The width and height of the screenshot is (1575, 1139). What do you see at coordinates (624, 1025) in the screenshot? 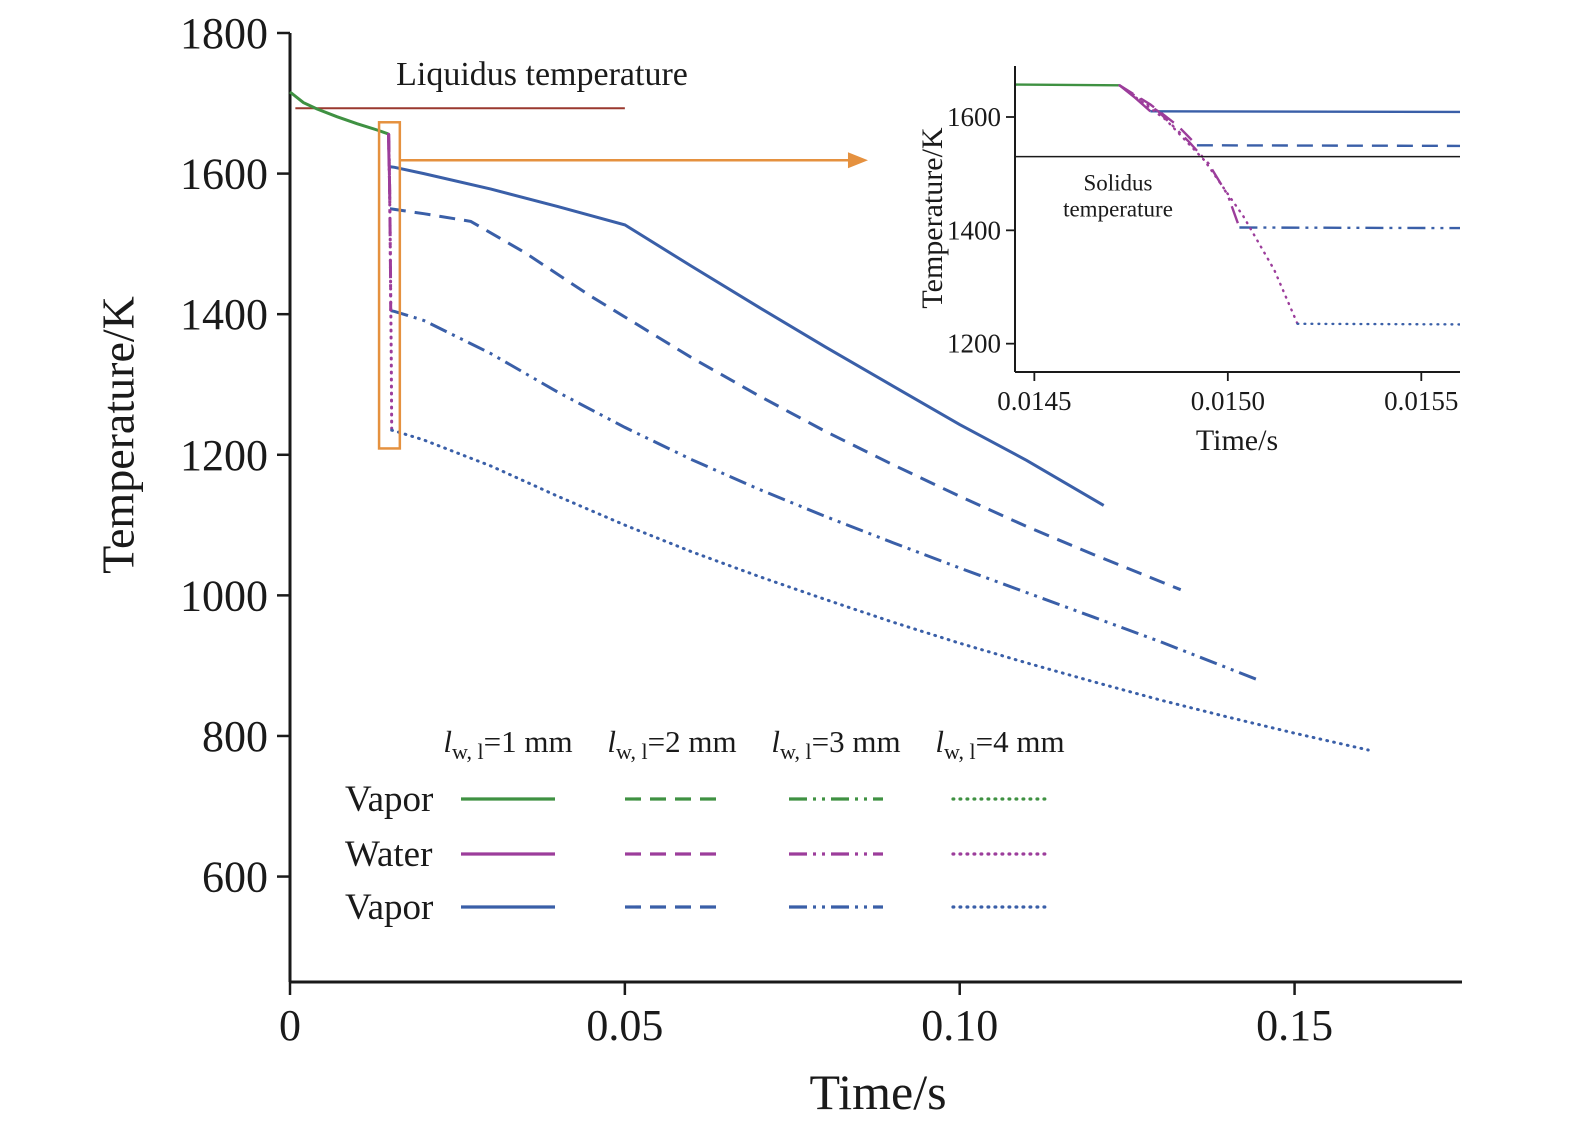
I see `main-x-tick-label: 0.05` at bounding box center [624, 1025].